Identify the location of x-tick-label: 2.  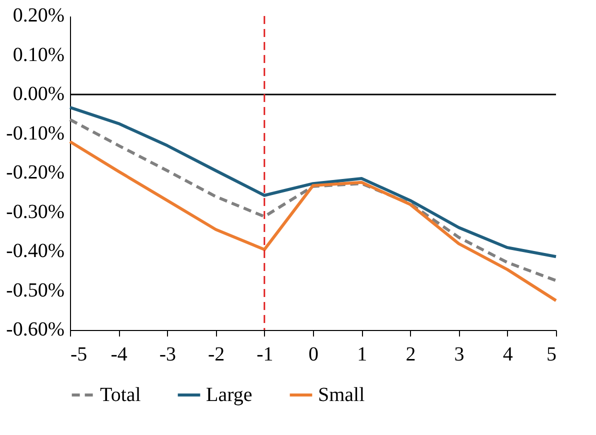
(411, 355).